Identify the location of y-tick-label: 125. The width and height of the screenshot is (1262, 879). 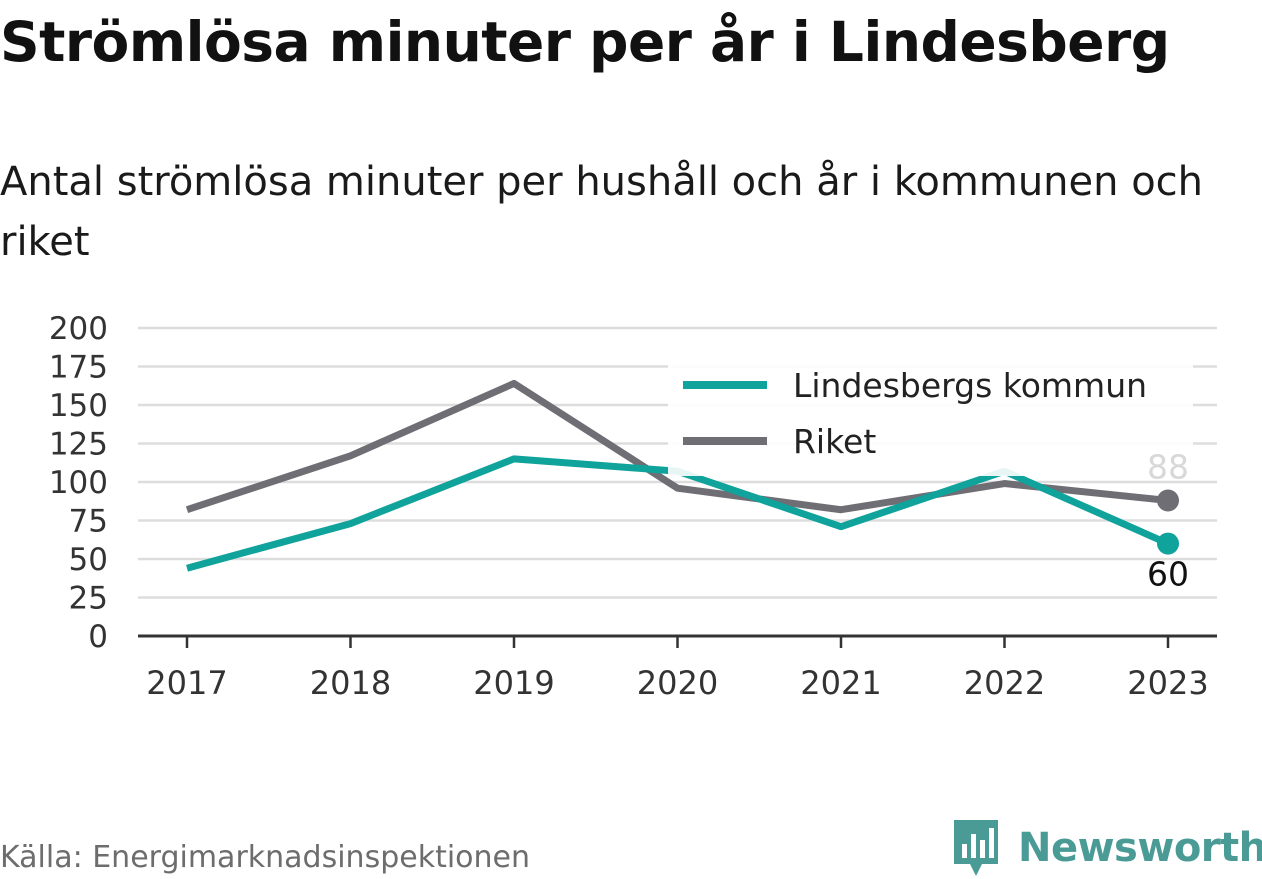
(78, 445).